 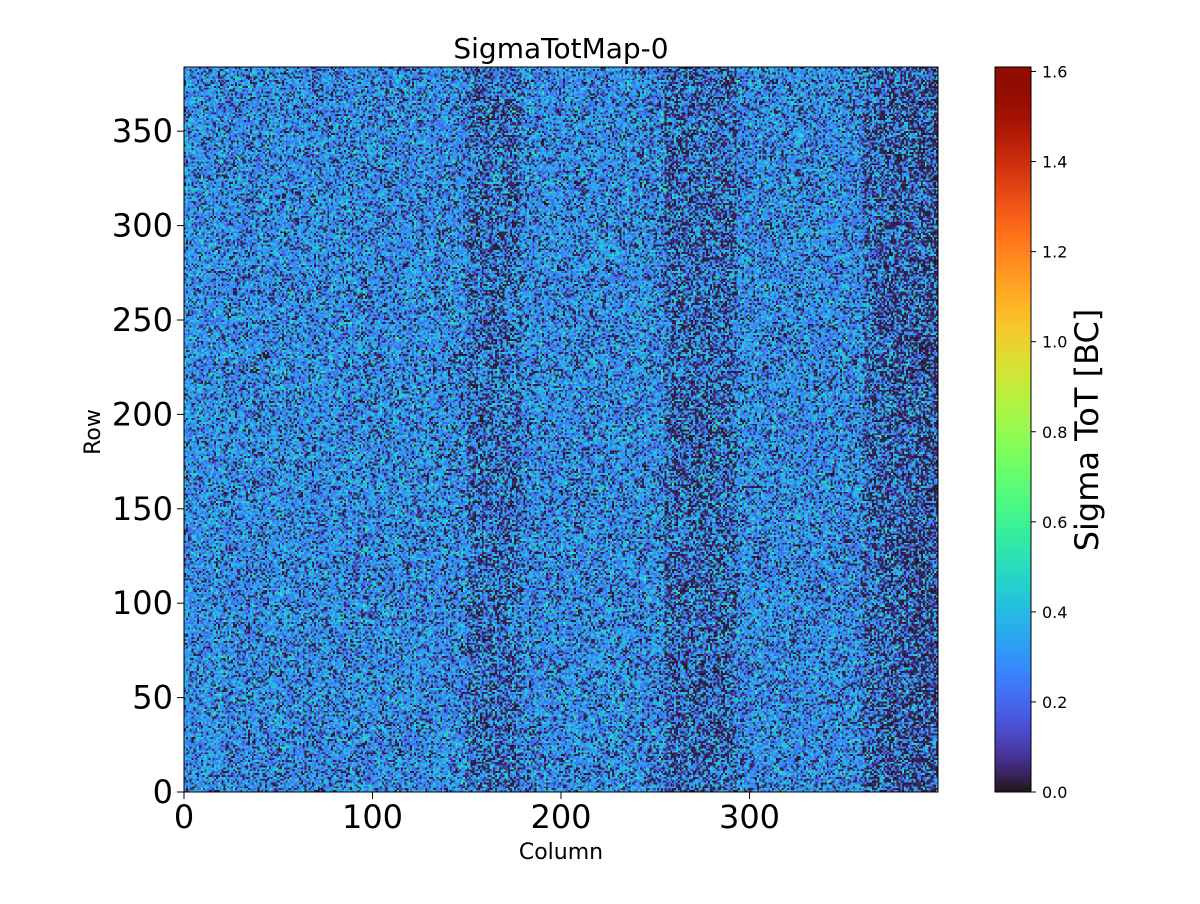 I want to click on colorbar-tick-label: 1.2, so click(x=1054, y=252).